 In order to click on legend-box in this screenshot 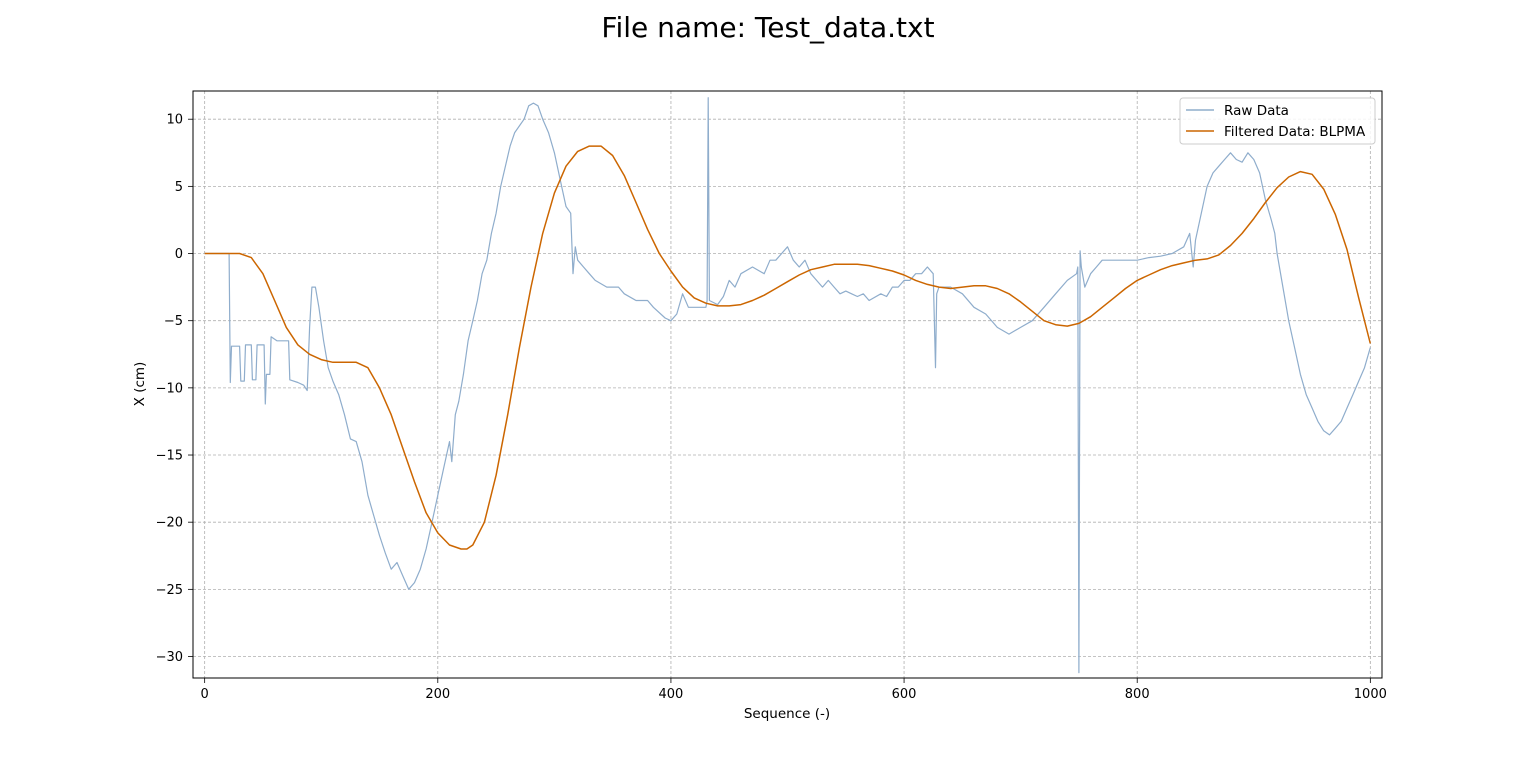, I will do `click(1277, 121)`.